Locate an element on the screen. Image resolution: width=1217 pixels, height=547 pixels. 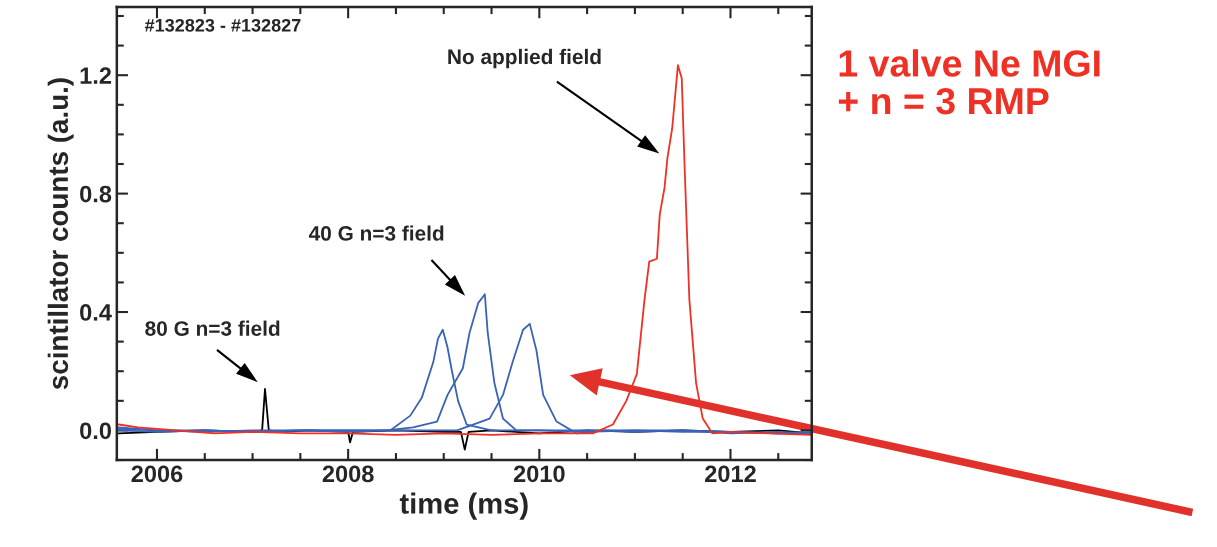
annotation: 80 G n=3 field is located at coordinates (212, 328).